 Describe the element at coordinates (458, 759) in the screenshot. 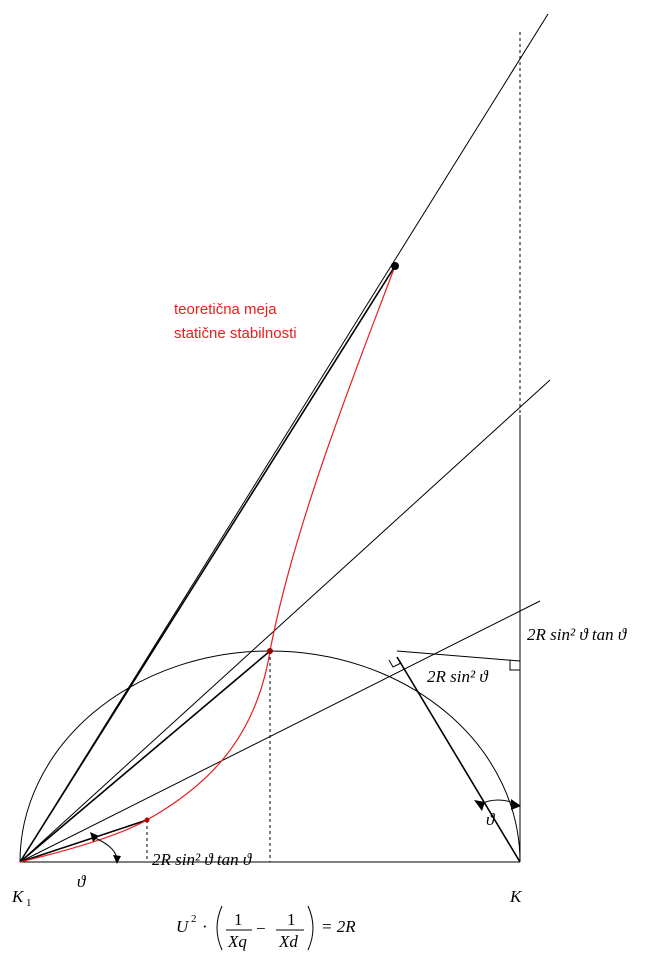

I see `chord-to-k` at that location.